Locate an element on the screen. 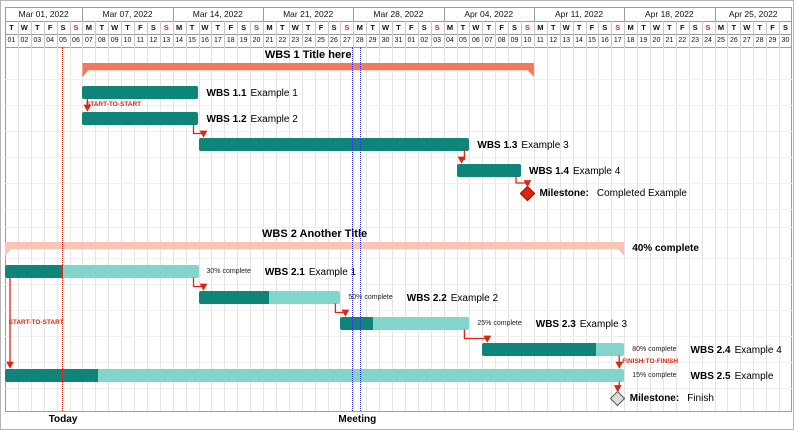  day-number: 25 is located at coordinates (721, 40).